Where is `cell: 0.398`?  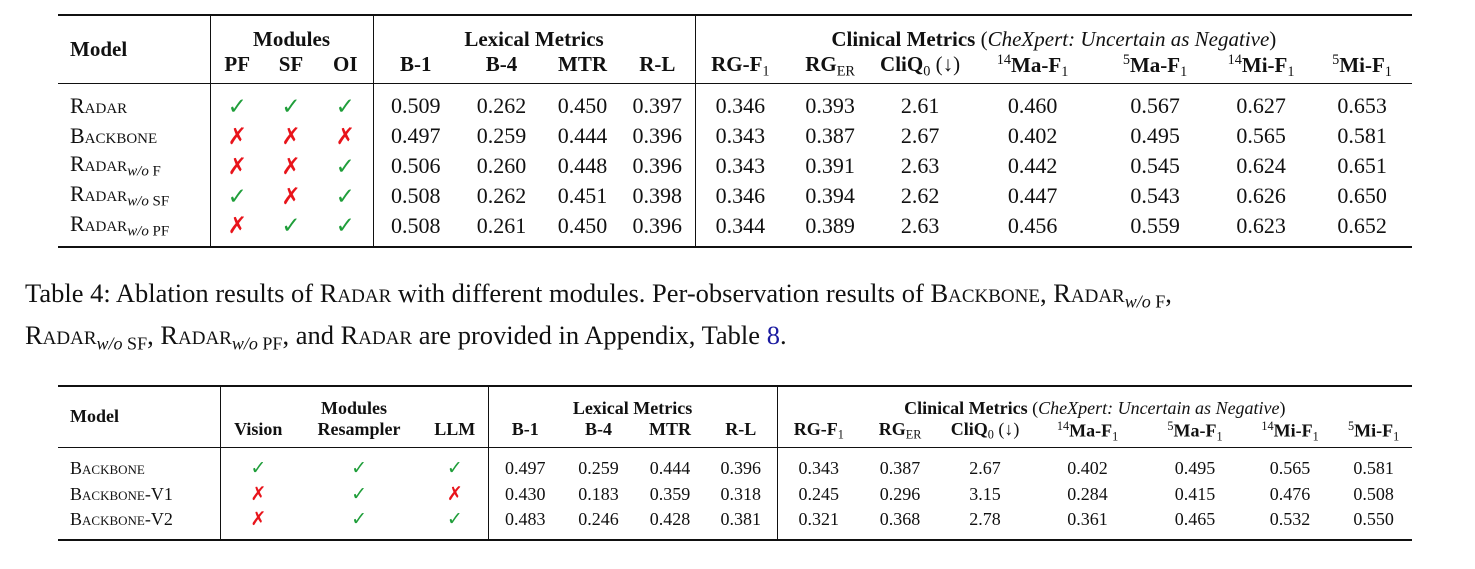 cell: 0.398 is located at coordinates (657, 196).